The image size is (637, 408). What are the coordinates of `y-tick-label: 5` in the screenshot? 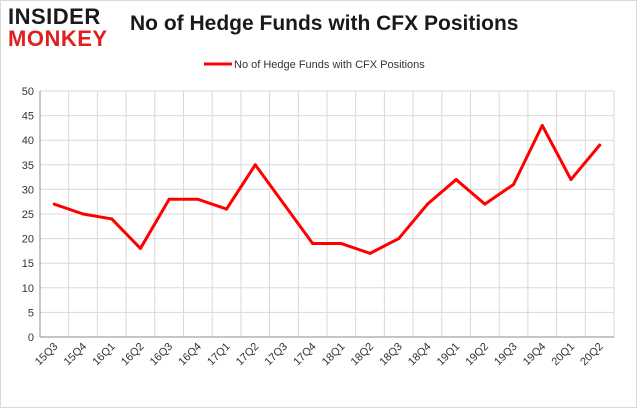 It's located at (31, 313).